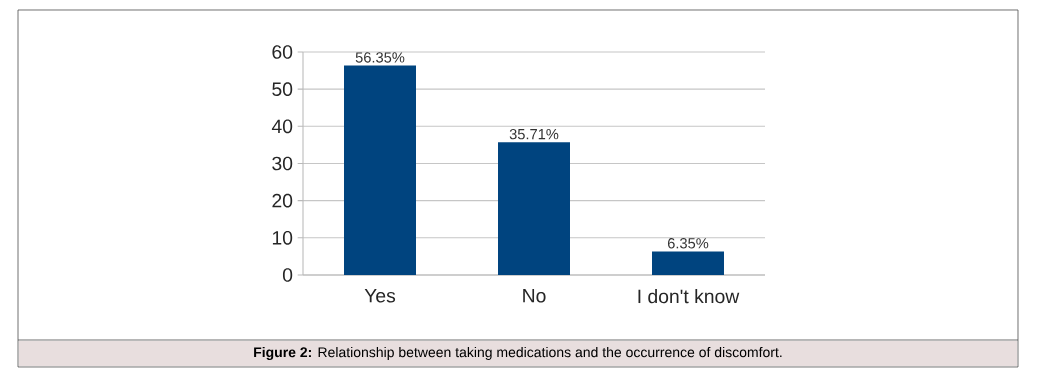  Describe the element at coordinates (287, 275) in the screenshot. I see `y-tick-label: 0` at that location.